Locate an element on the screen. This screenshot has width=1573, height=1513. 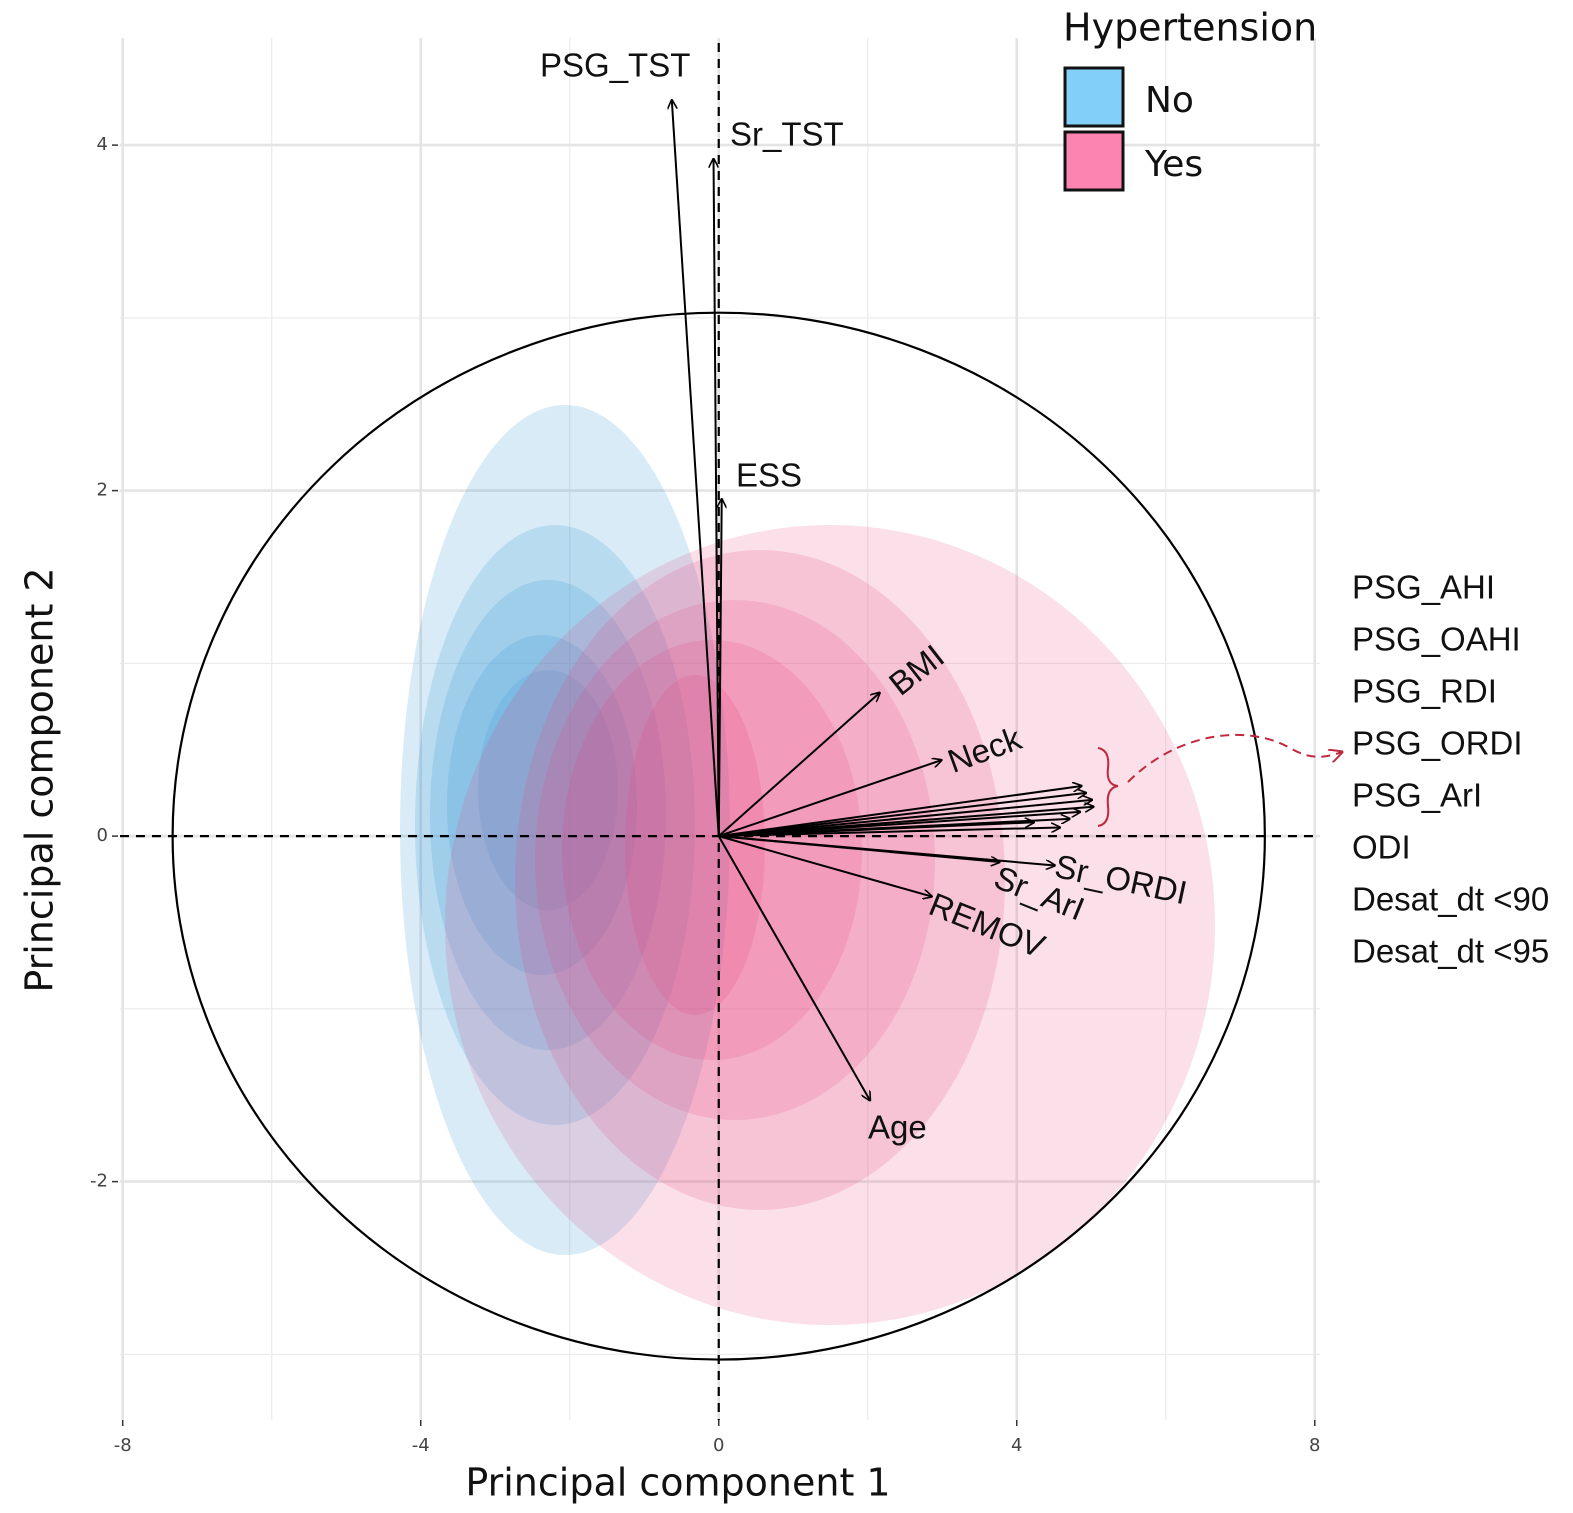
group-loading-label: PSG_OAHI is located at coordinates (1436, 639).